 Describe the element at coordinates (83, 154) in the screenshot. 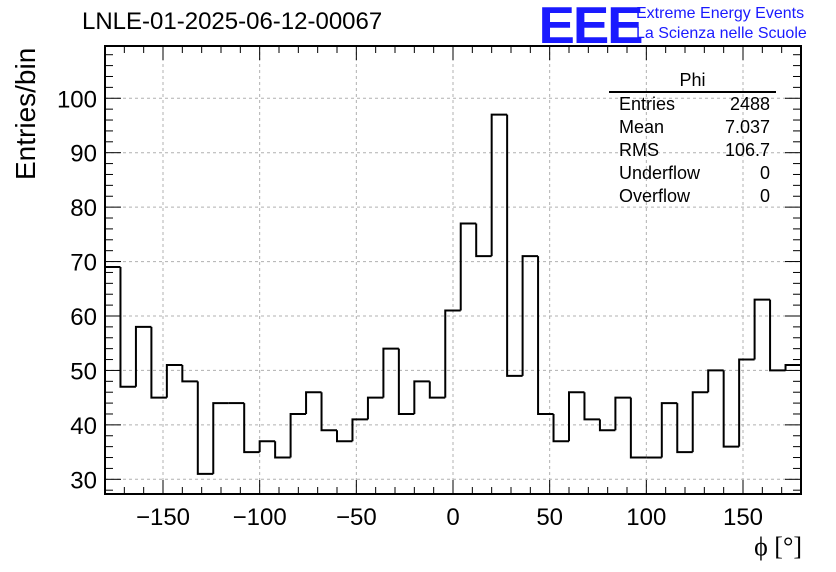

I see `y-tick-label: 90` at that location.